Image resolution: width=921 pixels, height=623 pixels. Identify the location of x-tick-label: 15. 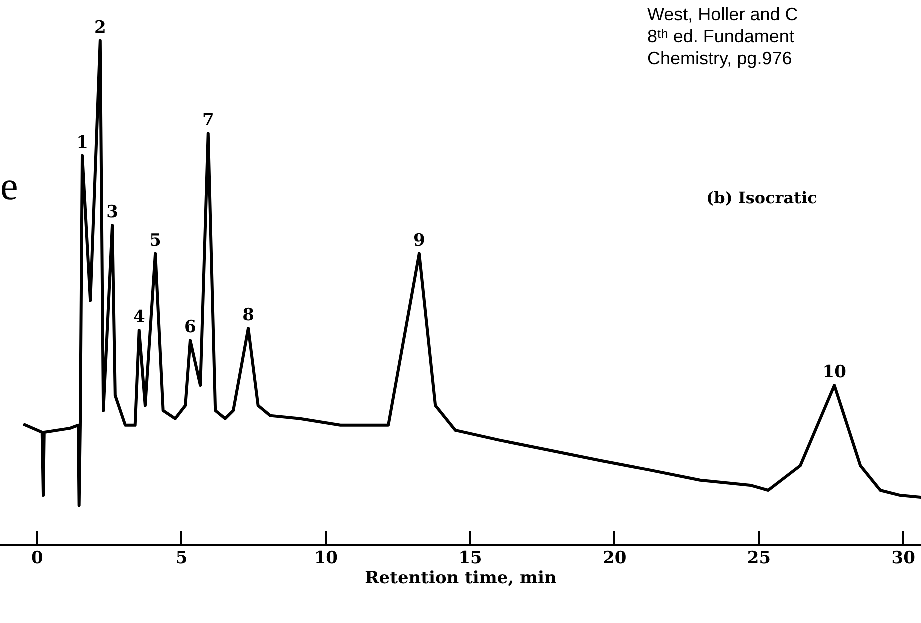
(470, 558).